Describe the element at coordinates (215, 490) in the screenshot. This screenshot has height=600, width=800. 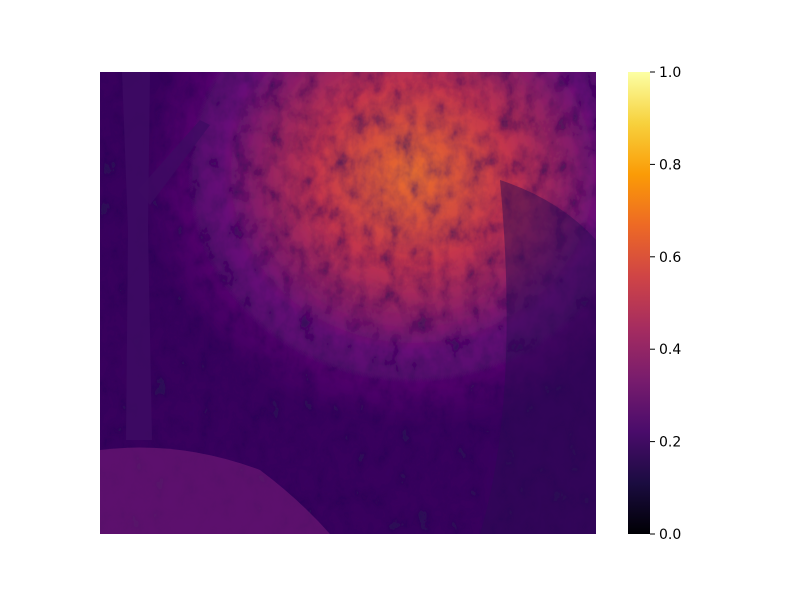
I see `fern-shape` at that location.